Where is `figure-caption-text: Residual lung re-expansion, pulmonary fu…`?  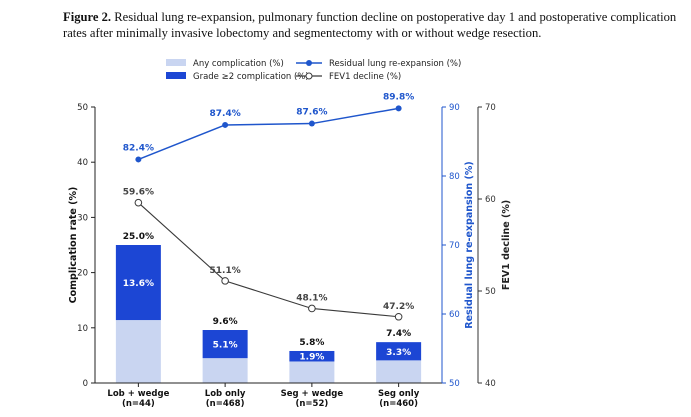
figure-caption-text: Residual lung re-expansion, pulmonary fu… is located at coordinates (370, 25).